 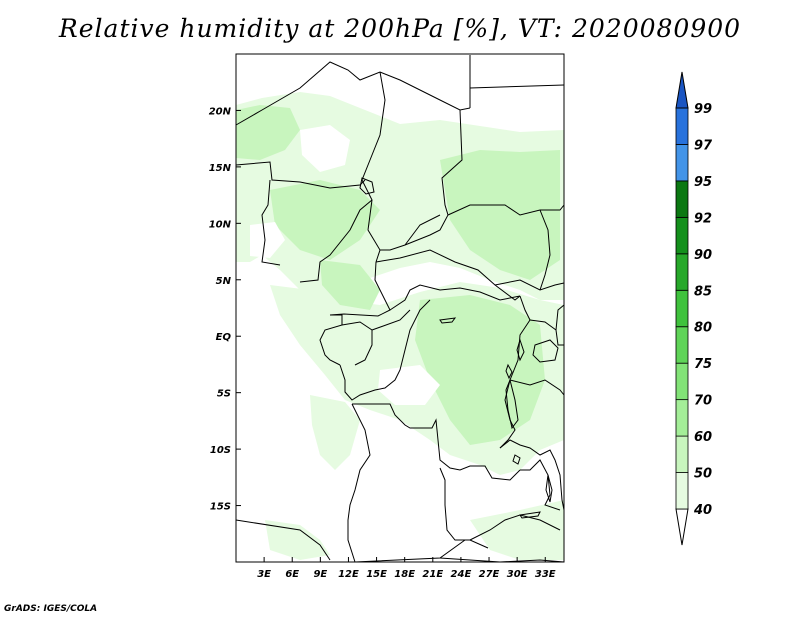 I want to click on lat-tick-label: 10N, so click(x=220, y=224).